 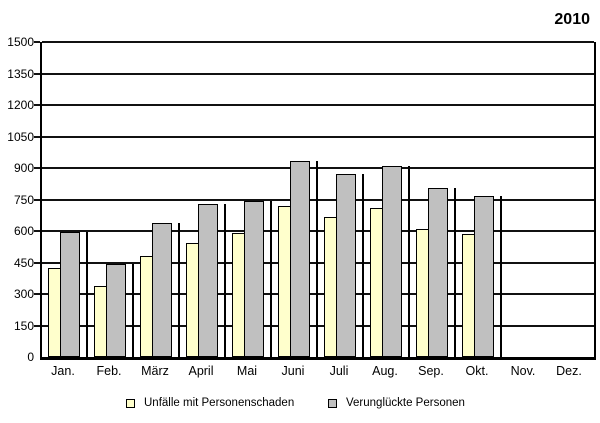 What do you see at coordinates (293, 371) in the screenshot?
I see `x-axis-tick-label: Juni` at bounding box center [293, 371].